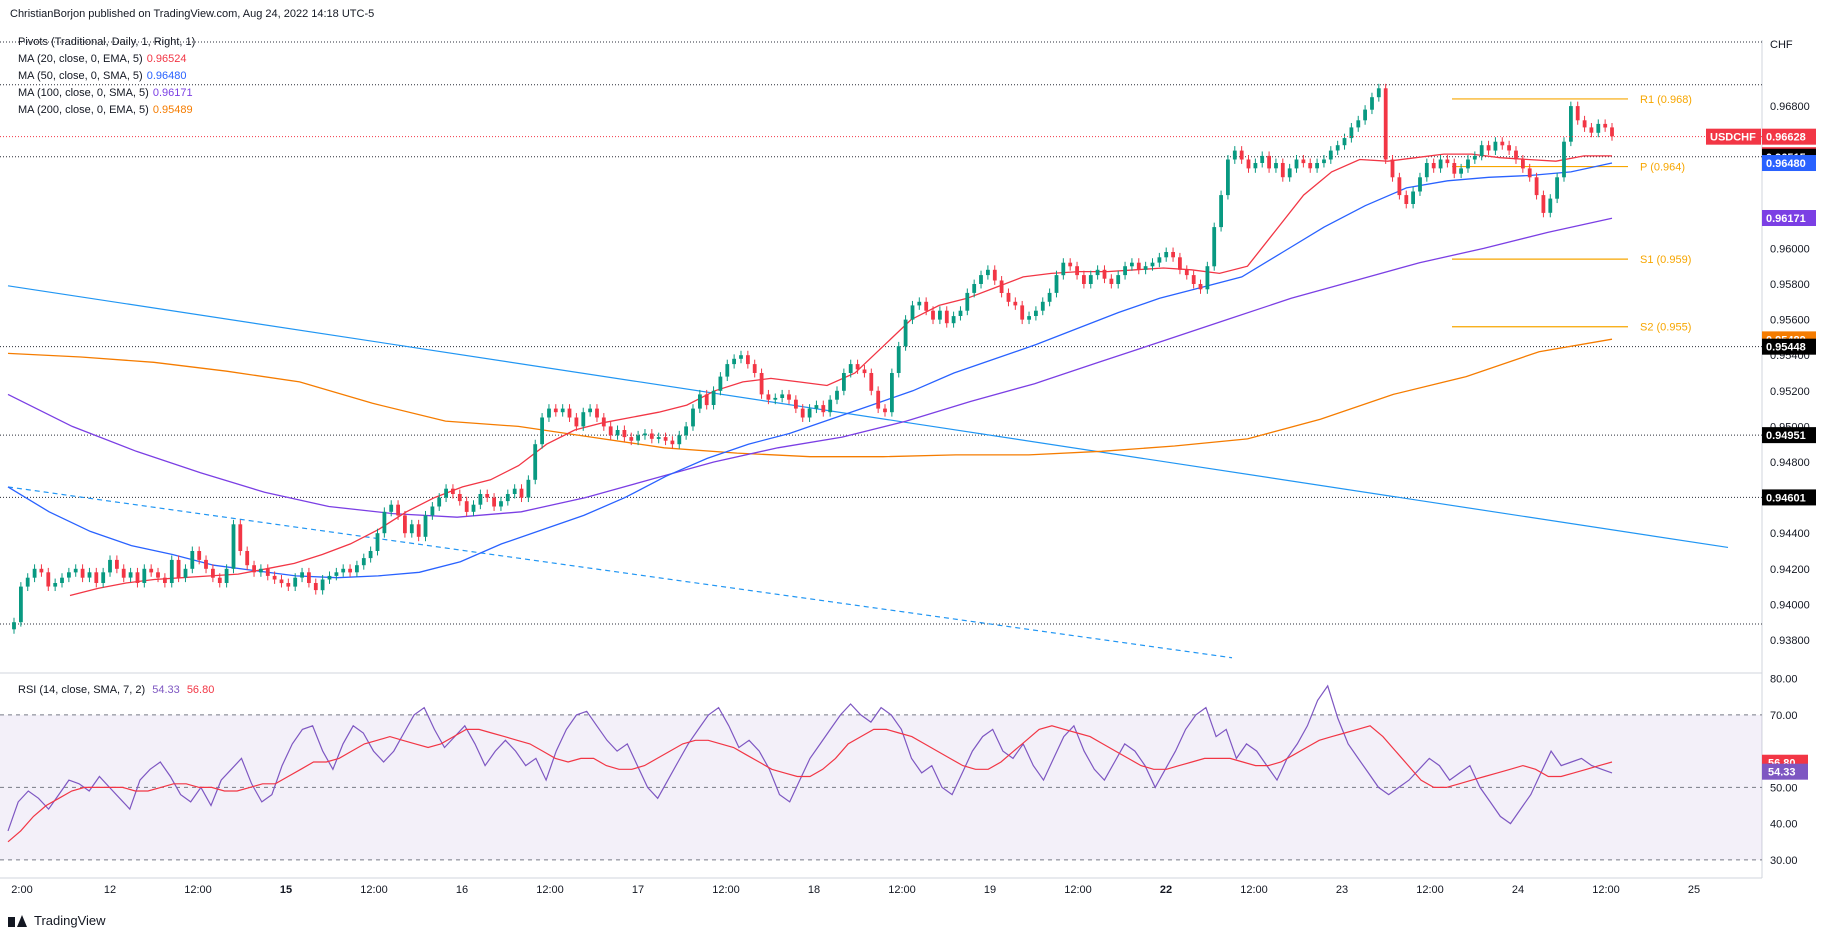 This screenshot has width=1833, height=938. What do you see at coordinates (82, 690) in the screenshot?
I see `rsi-legend-label: RSI (14, close, SMA, 7, 2)` at bounding box center [82, 690].